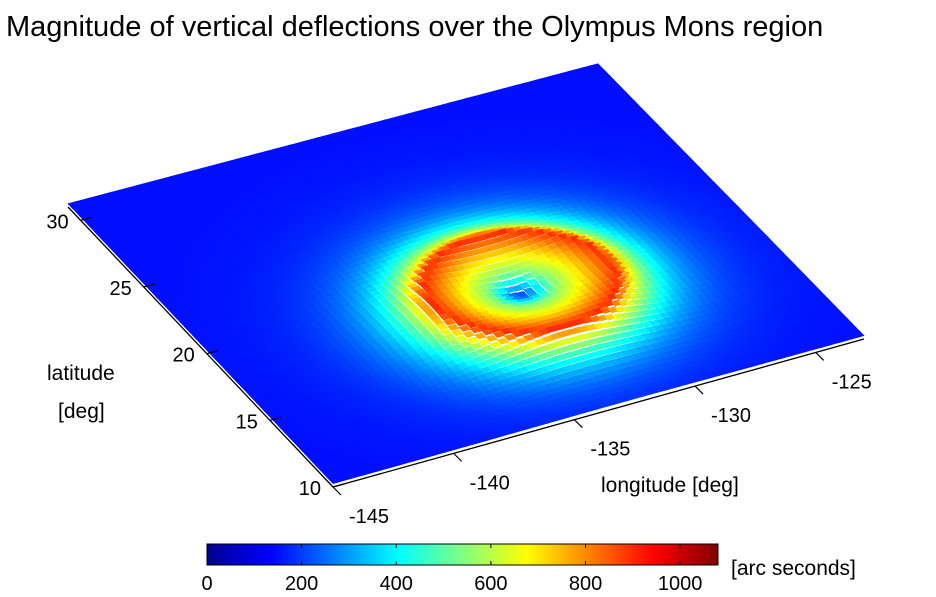  I want to click on latitude-tick-label: 15, so click(247, 422).